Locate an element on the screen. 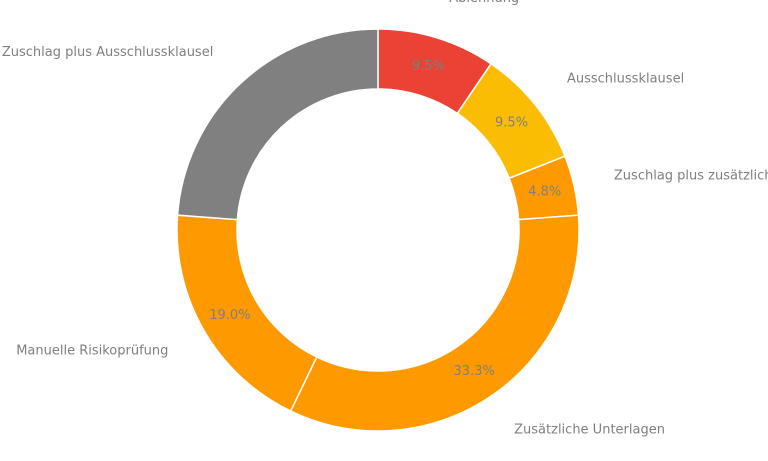 The height and width of the screenshot is (461, 768). percent-label-6: 23.8% is located at coordinates (261, 104).